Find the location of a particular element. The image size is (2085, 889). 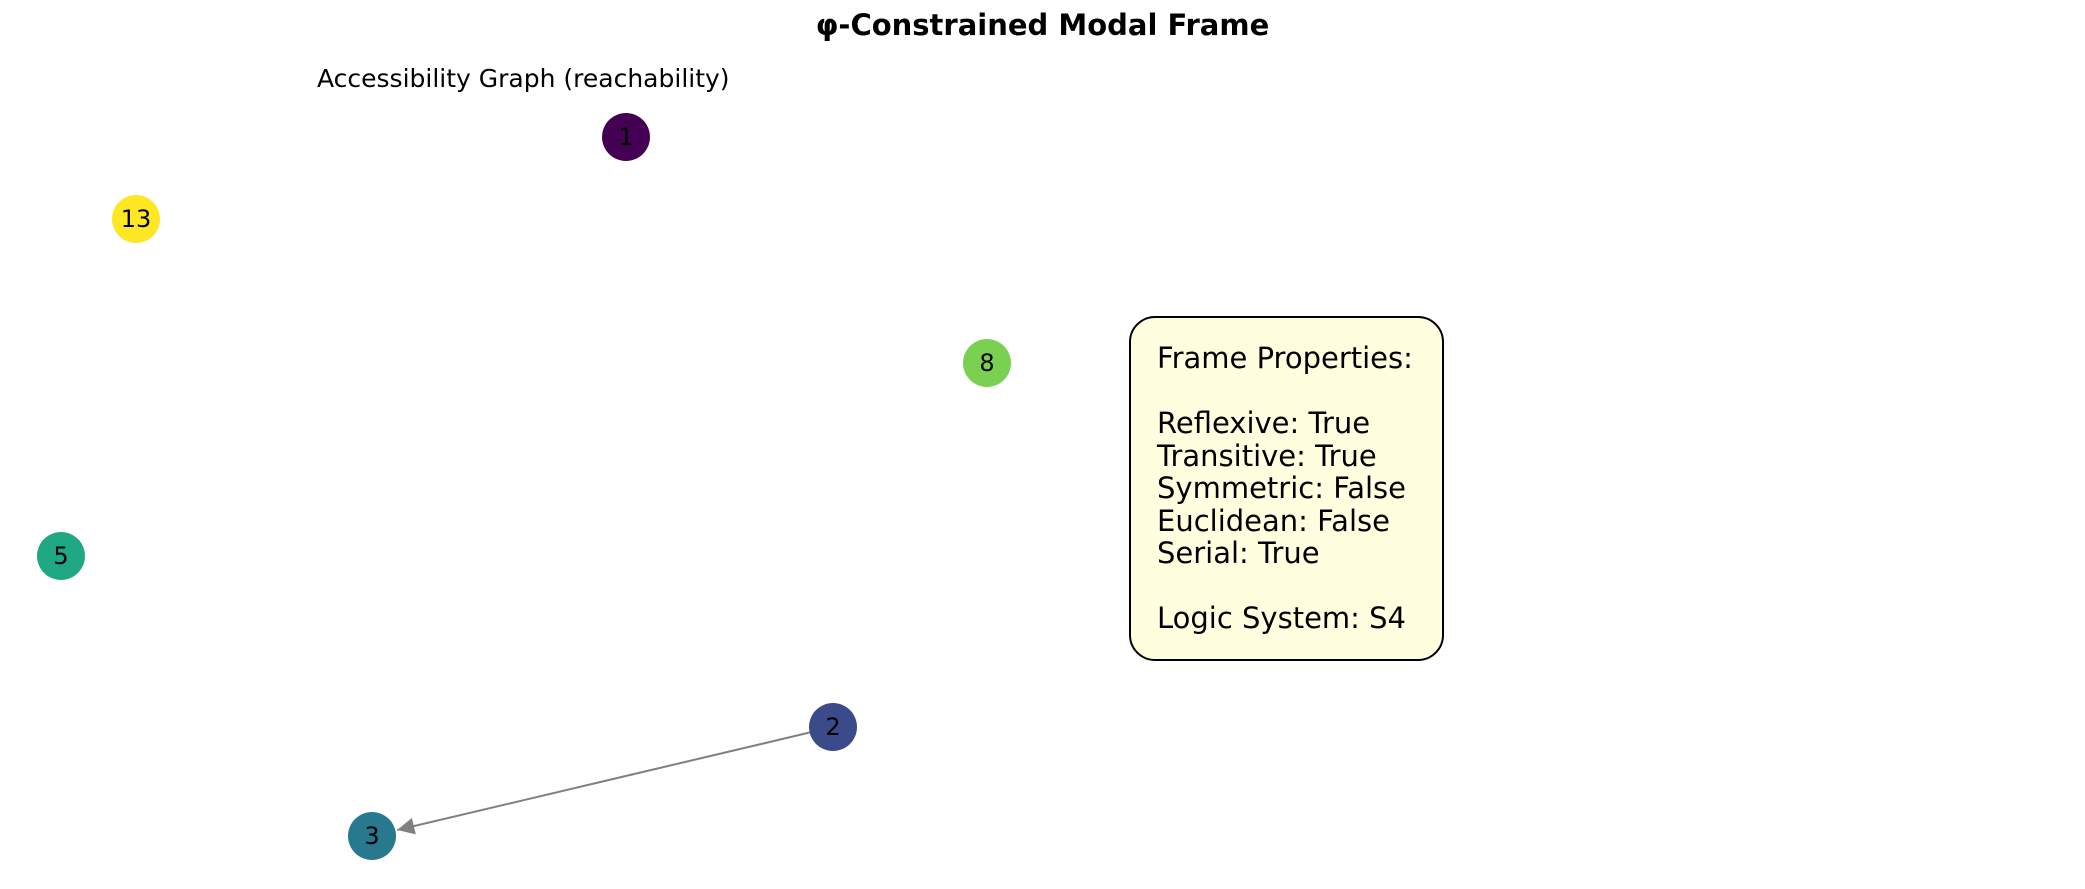

node-label-2: 2 is located at coordinates (832, 727).